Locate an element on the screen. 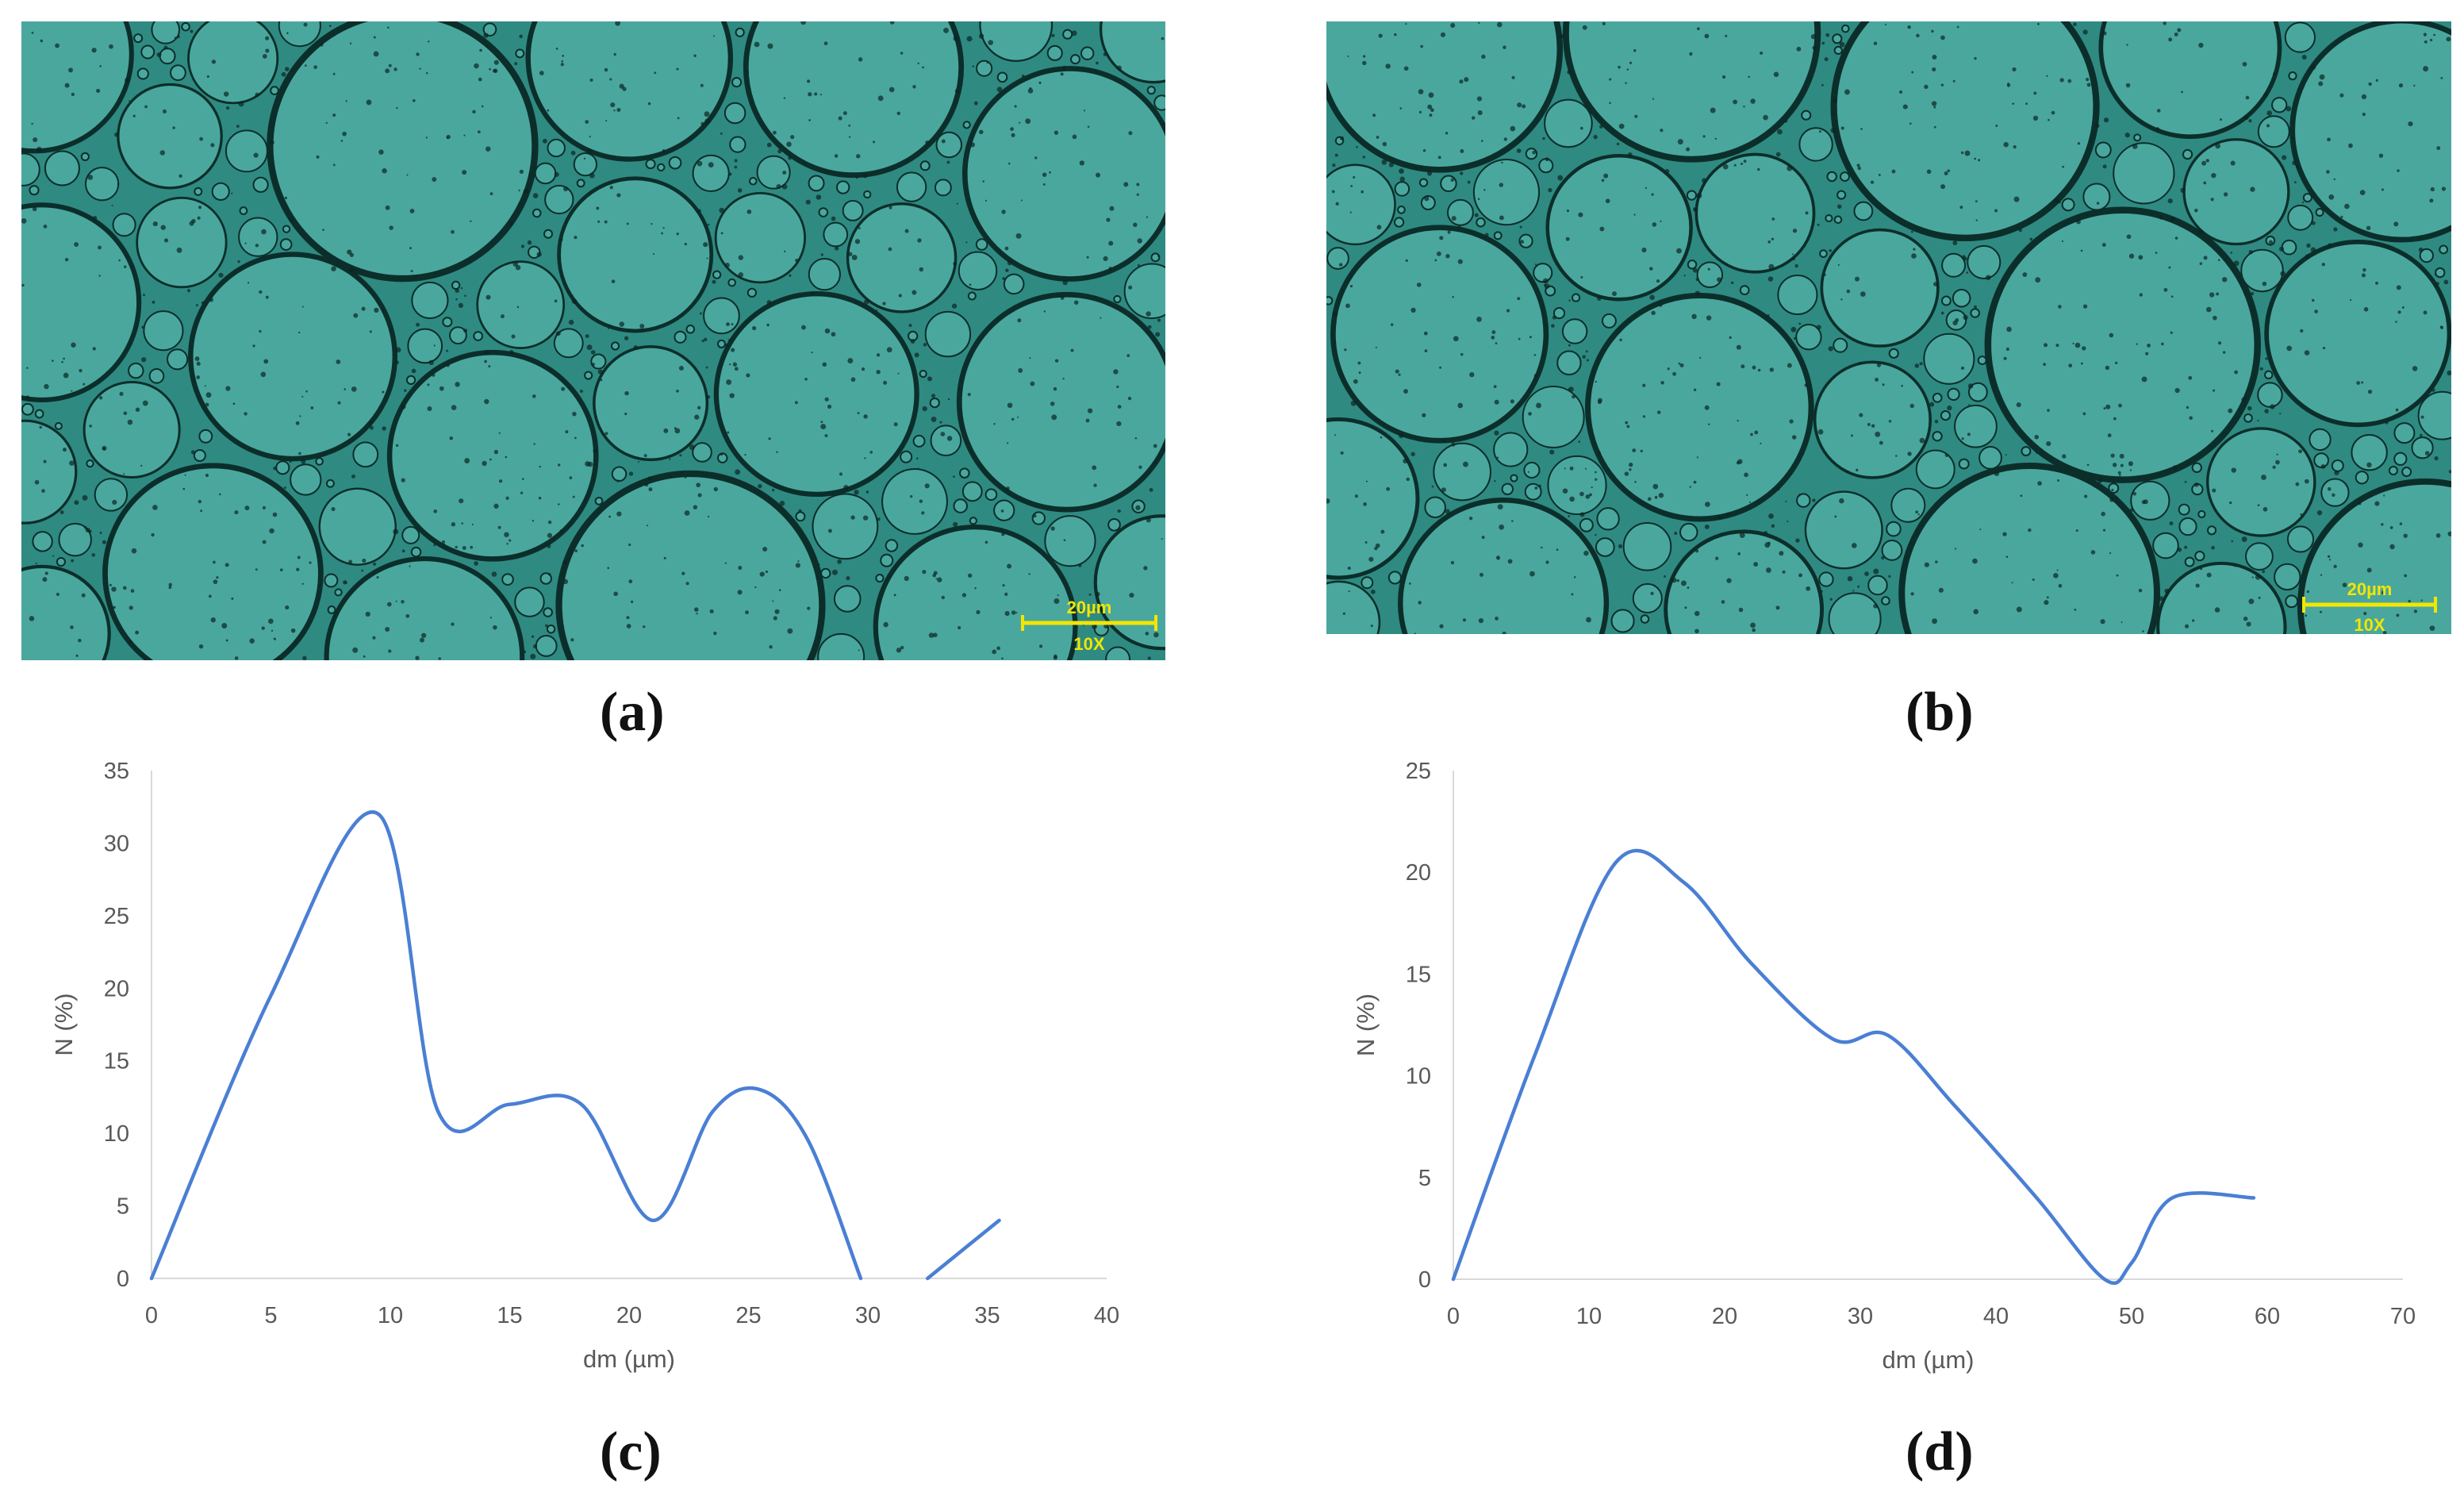 The height and width of the screenshot is (1503, 2464). chart-d-x-tick-label: 70 is located at coordinates (2403, 1316).